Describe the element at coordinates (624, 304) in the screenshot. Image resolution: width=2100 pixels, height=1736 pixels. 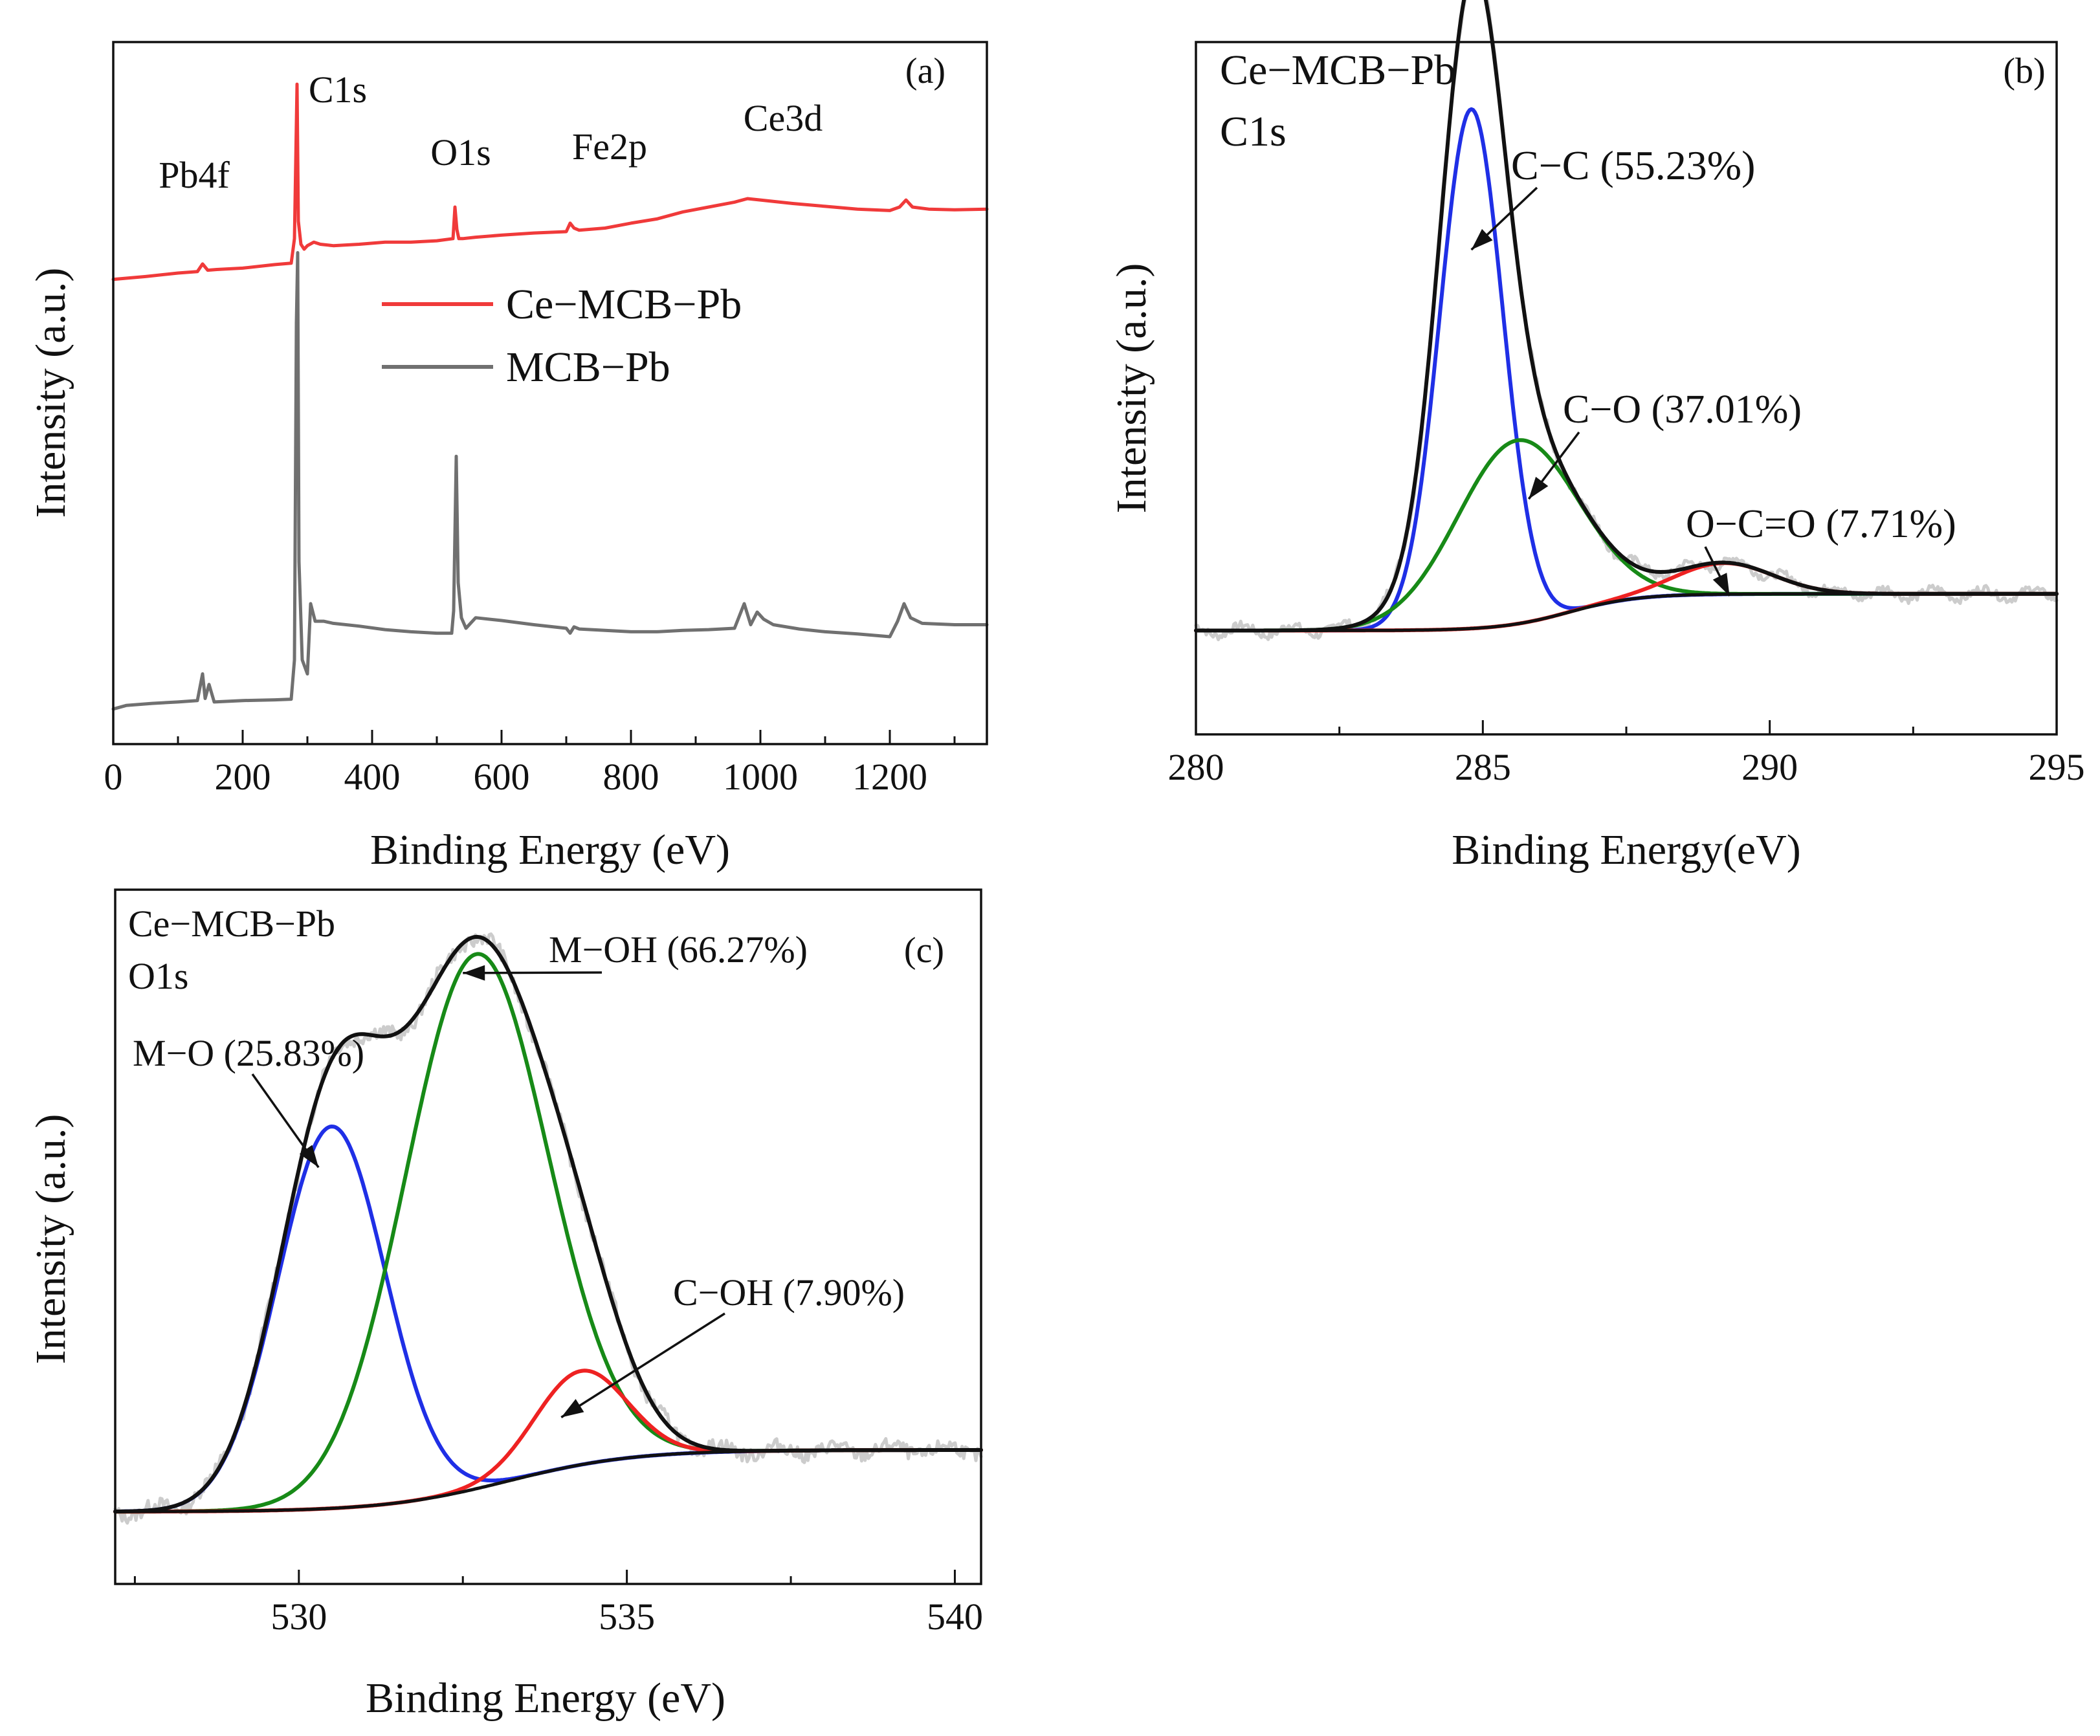
I see `legend-label-ce-mcb-pb: Ce−MCB−Pb` at that location.